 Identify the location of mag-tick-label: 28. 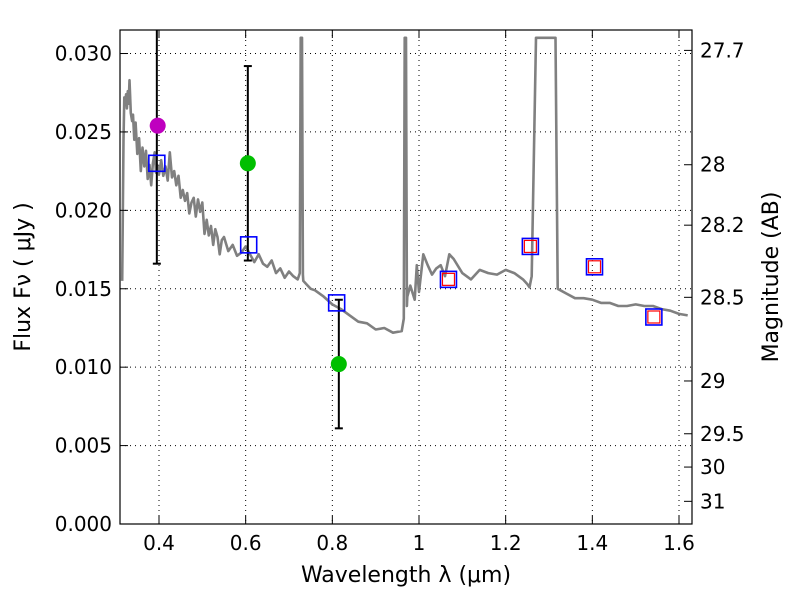
(712, 165).